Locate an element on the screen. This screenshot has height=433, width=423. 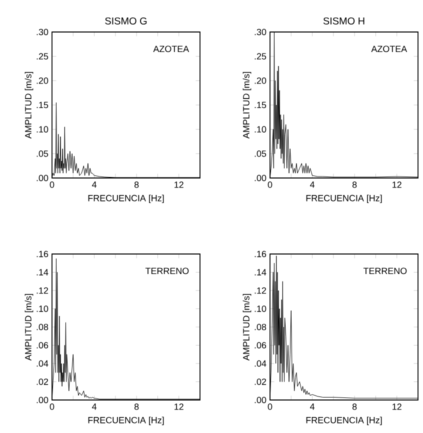
chart-title: SISMO H is located at coordinates (343, 20).